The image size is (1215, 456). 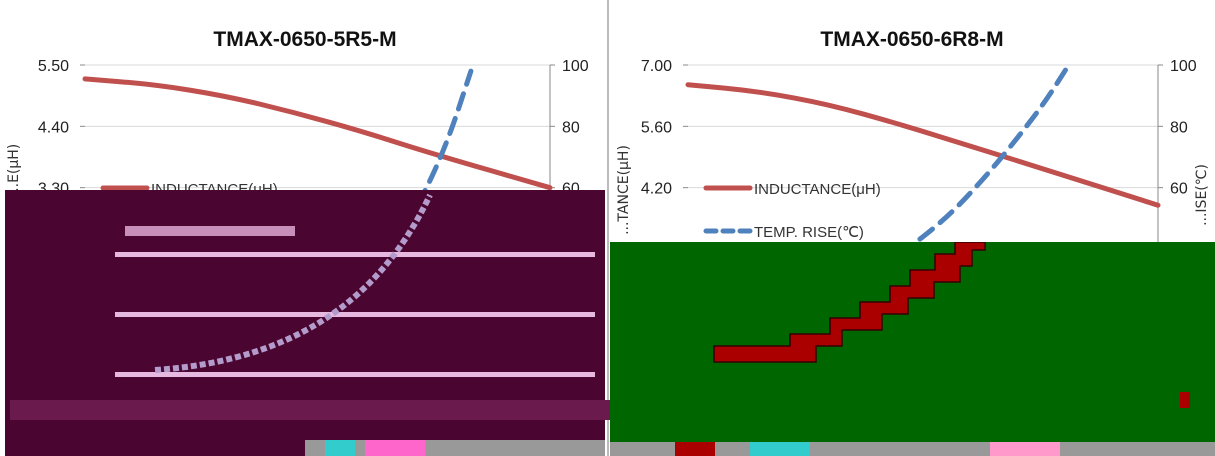 I want to click on glitch-block, so click(x=1185, y=400).